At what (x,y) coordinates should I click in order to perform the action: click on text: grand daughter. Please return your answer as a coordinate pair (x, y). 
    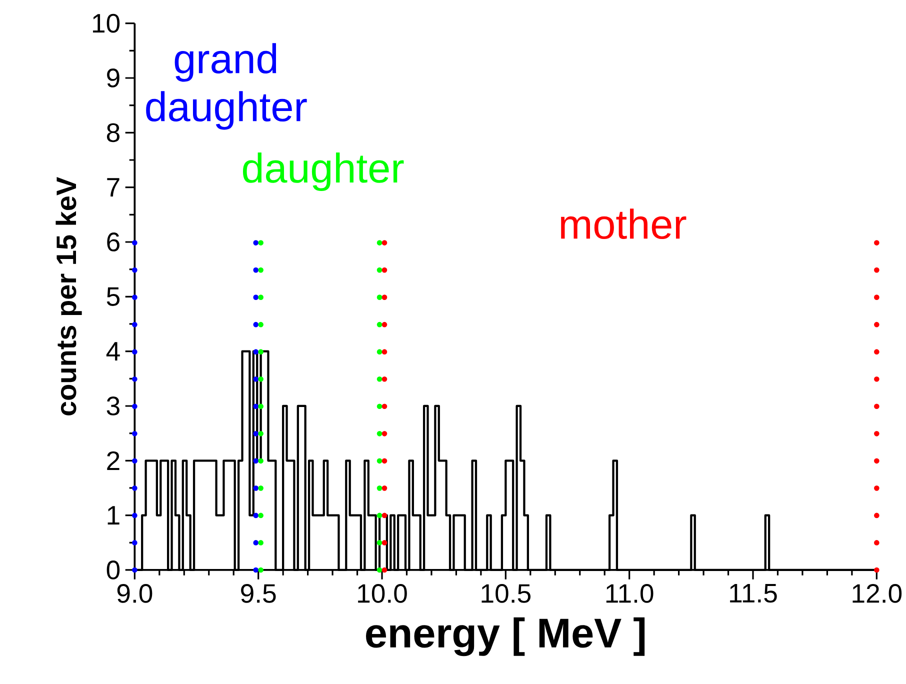
    Looking at the image, I should click on (226, 86).